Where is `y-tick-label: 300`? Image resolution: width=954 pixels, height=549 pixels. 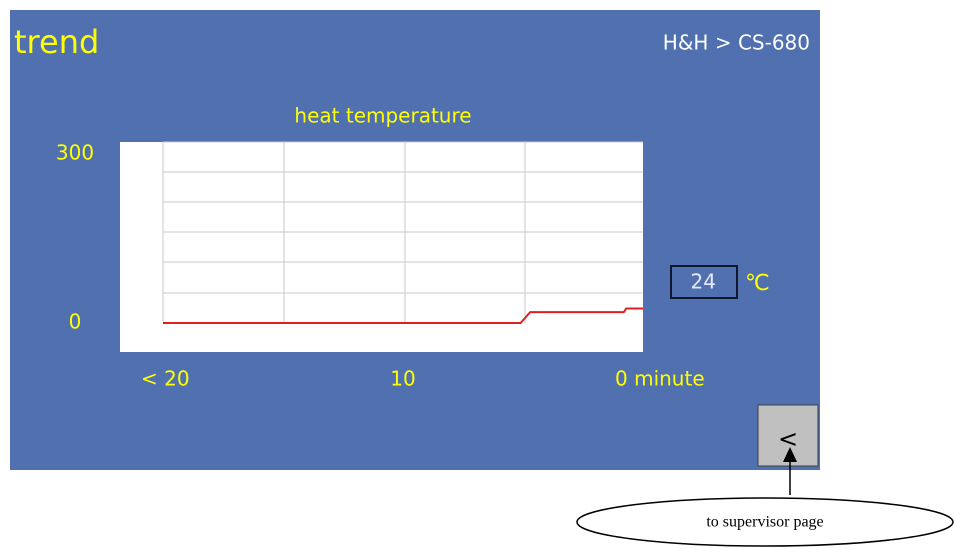 y-tick-label: 300 is located at coordinates (75, 153).